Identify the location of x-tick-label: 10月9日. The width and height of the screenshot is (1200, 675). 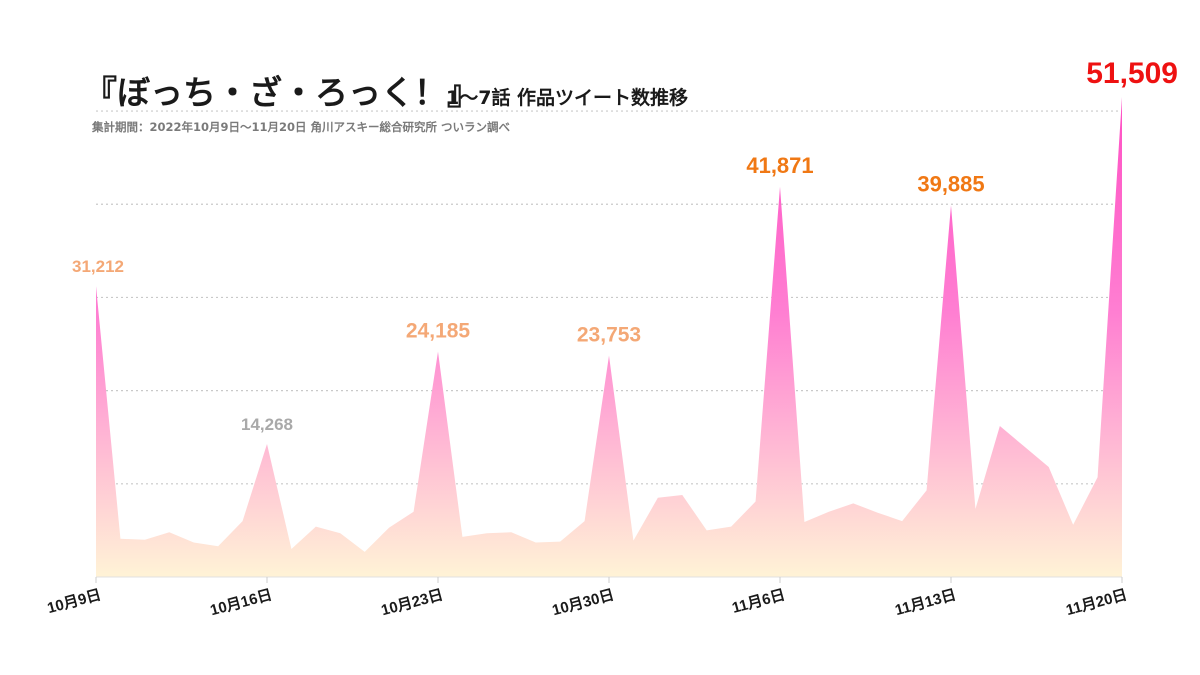
(74, 601).